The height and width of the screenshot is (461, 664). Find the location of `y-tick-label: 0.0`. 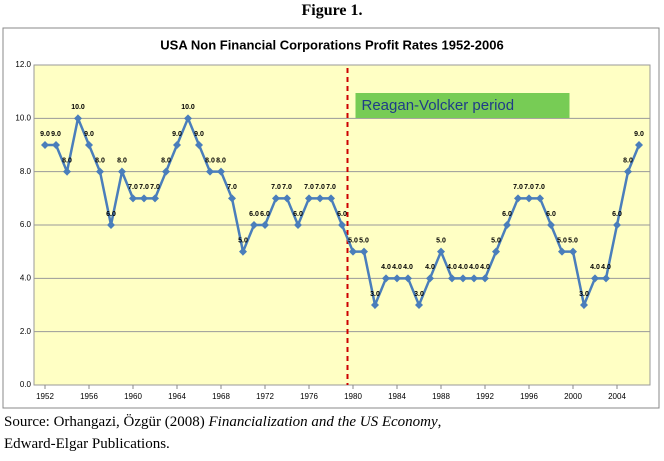

y-tick-label: 0.0 is located at coordinates (26, 384).